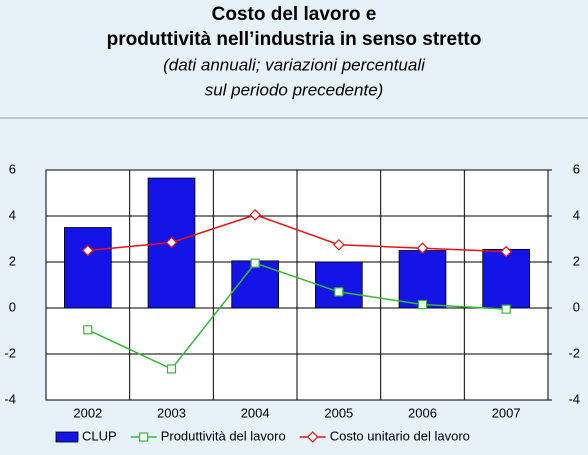 This screenshot has width=588, height=455. I want to click on legend-label: Produttività del lavoro, so click(223, 435).